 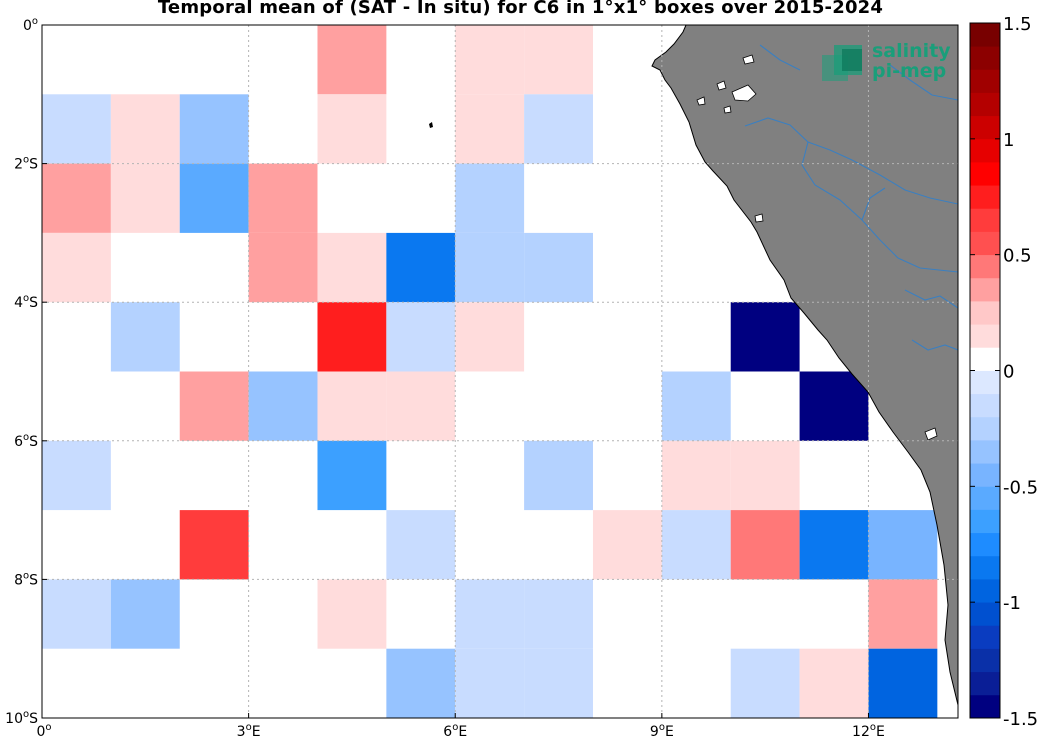 What do you see at coordinates (30, 25) in the screenshot?
I see `tick-label: 0o` at bounding box center [30, 25].